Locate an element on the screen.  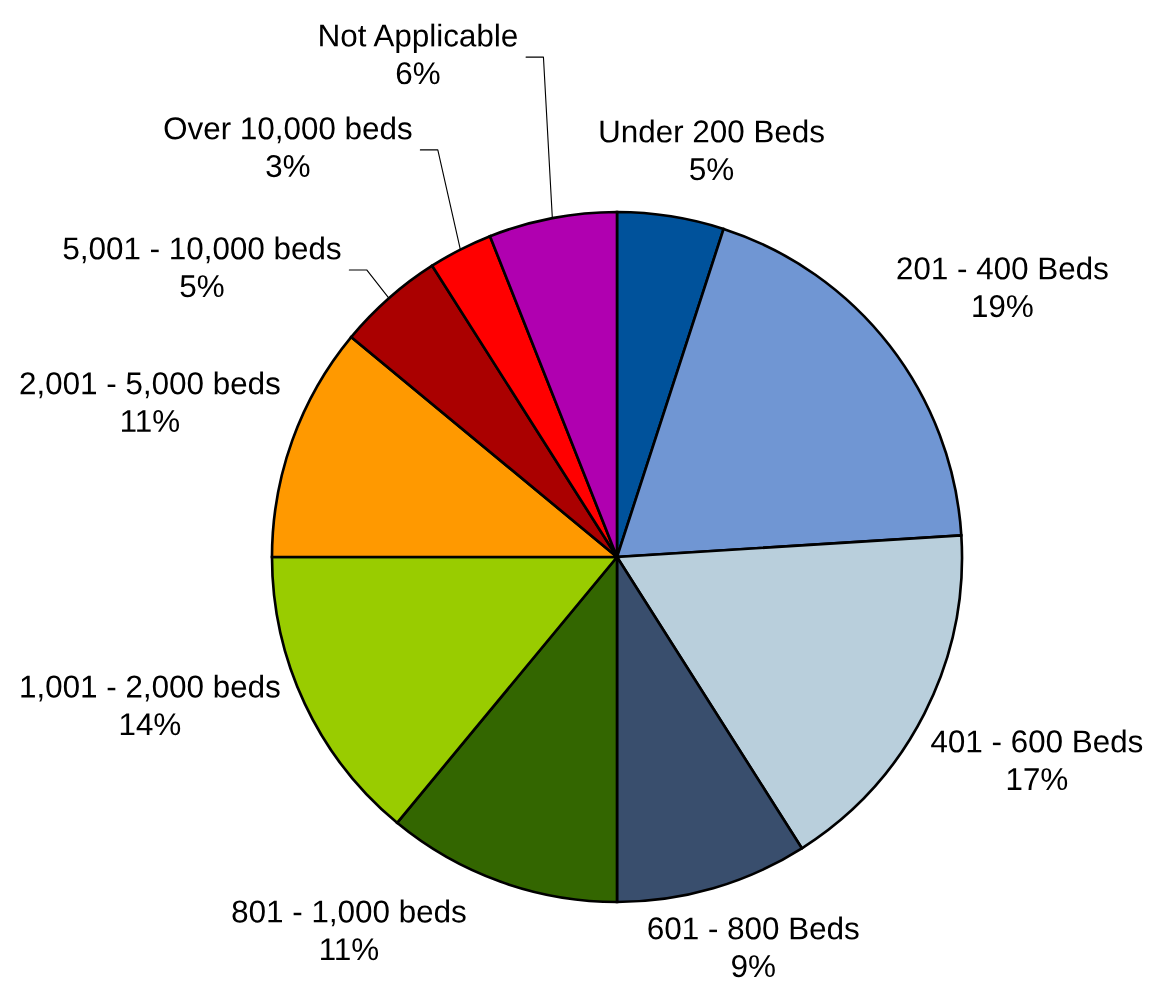
slice-label: 2,001 - 5,000 beds is located at coordinates (150, 385).